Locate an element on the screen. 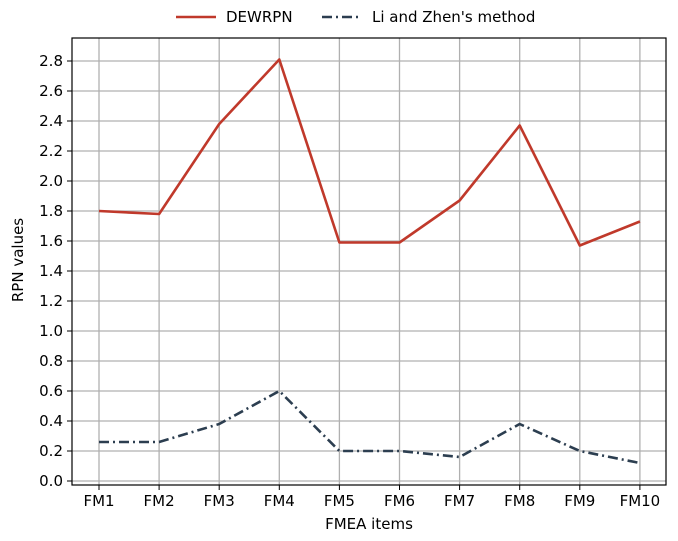  x-tick-label: FM7 is located at coordinates (459, 501).